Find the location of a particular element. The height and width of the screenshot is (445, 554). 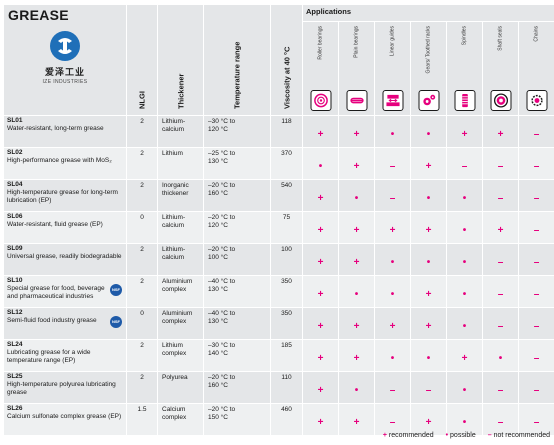

application-label: Plain bearings is located at coordinates (356, 42).